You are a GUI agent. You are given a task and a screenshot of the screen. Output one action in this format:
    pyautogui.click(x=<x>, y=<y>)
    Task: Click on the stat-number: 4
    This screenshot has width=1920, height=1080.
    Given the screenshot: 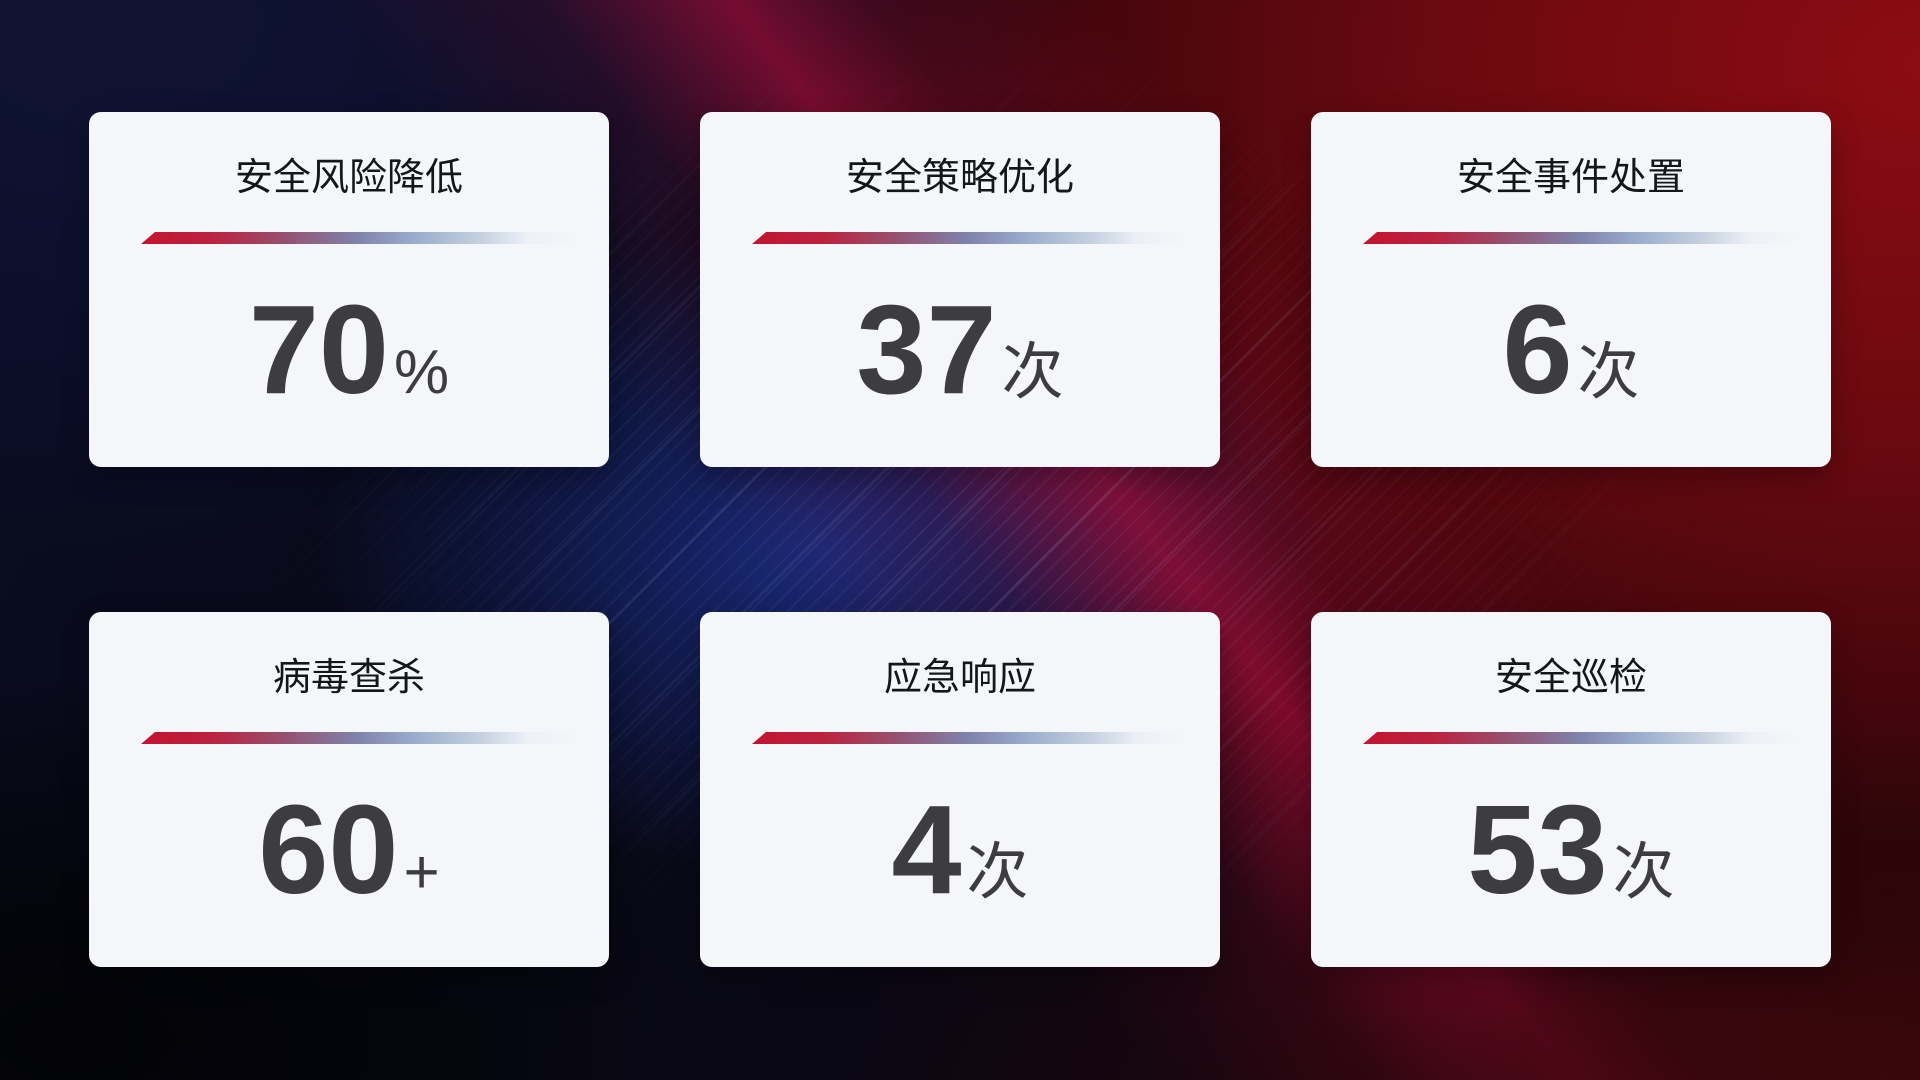 What is the action you would take?
    pyautogui.click(x=926, y=849)
    